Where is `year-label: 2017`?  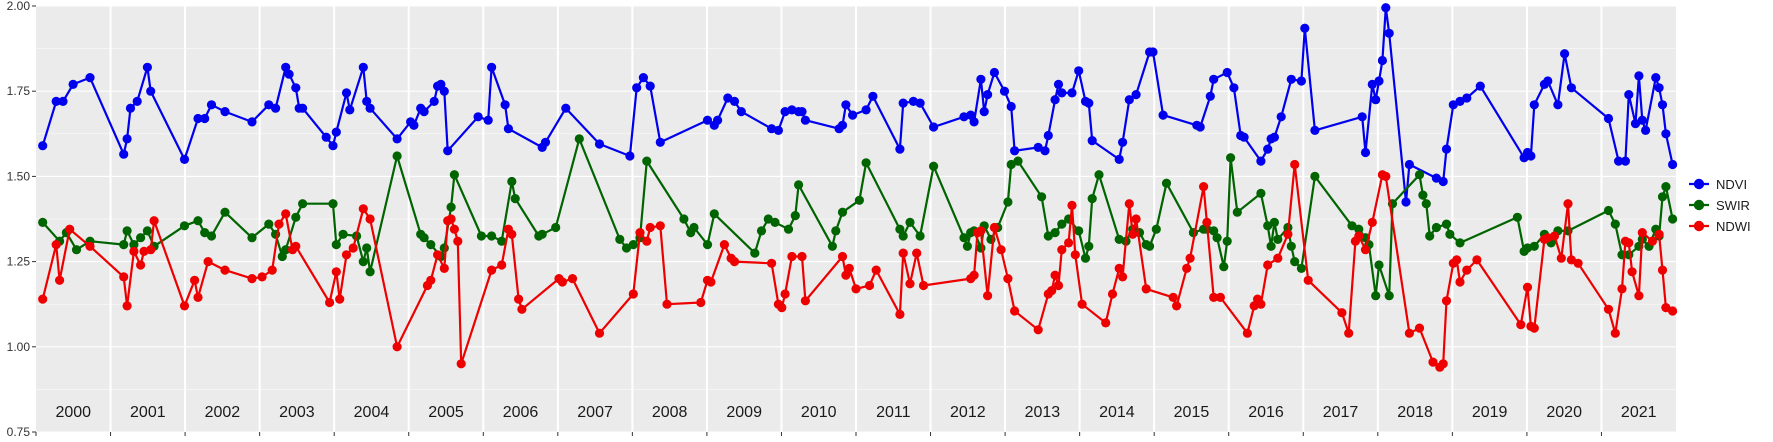
year-label: 2017 is located at coordinates (1341, 412).